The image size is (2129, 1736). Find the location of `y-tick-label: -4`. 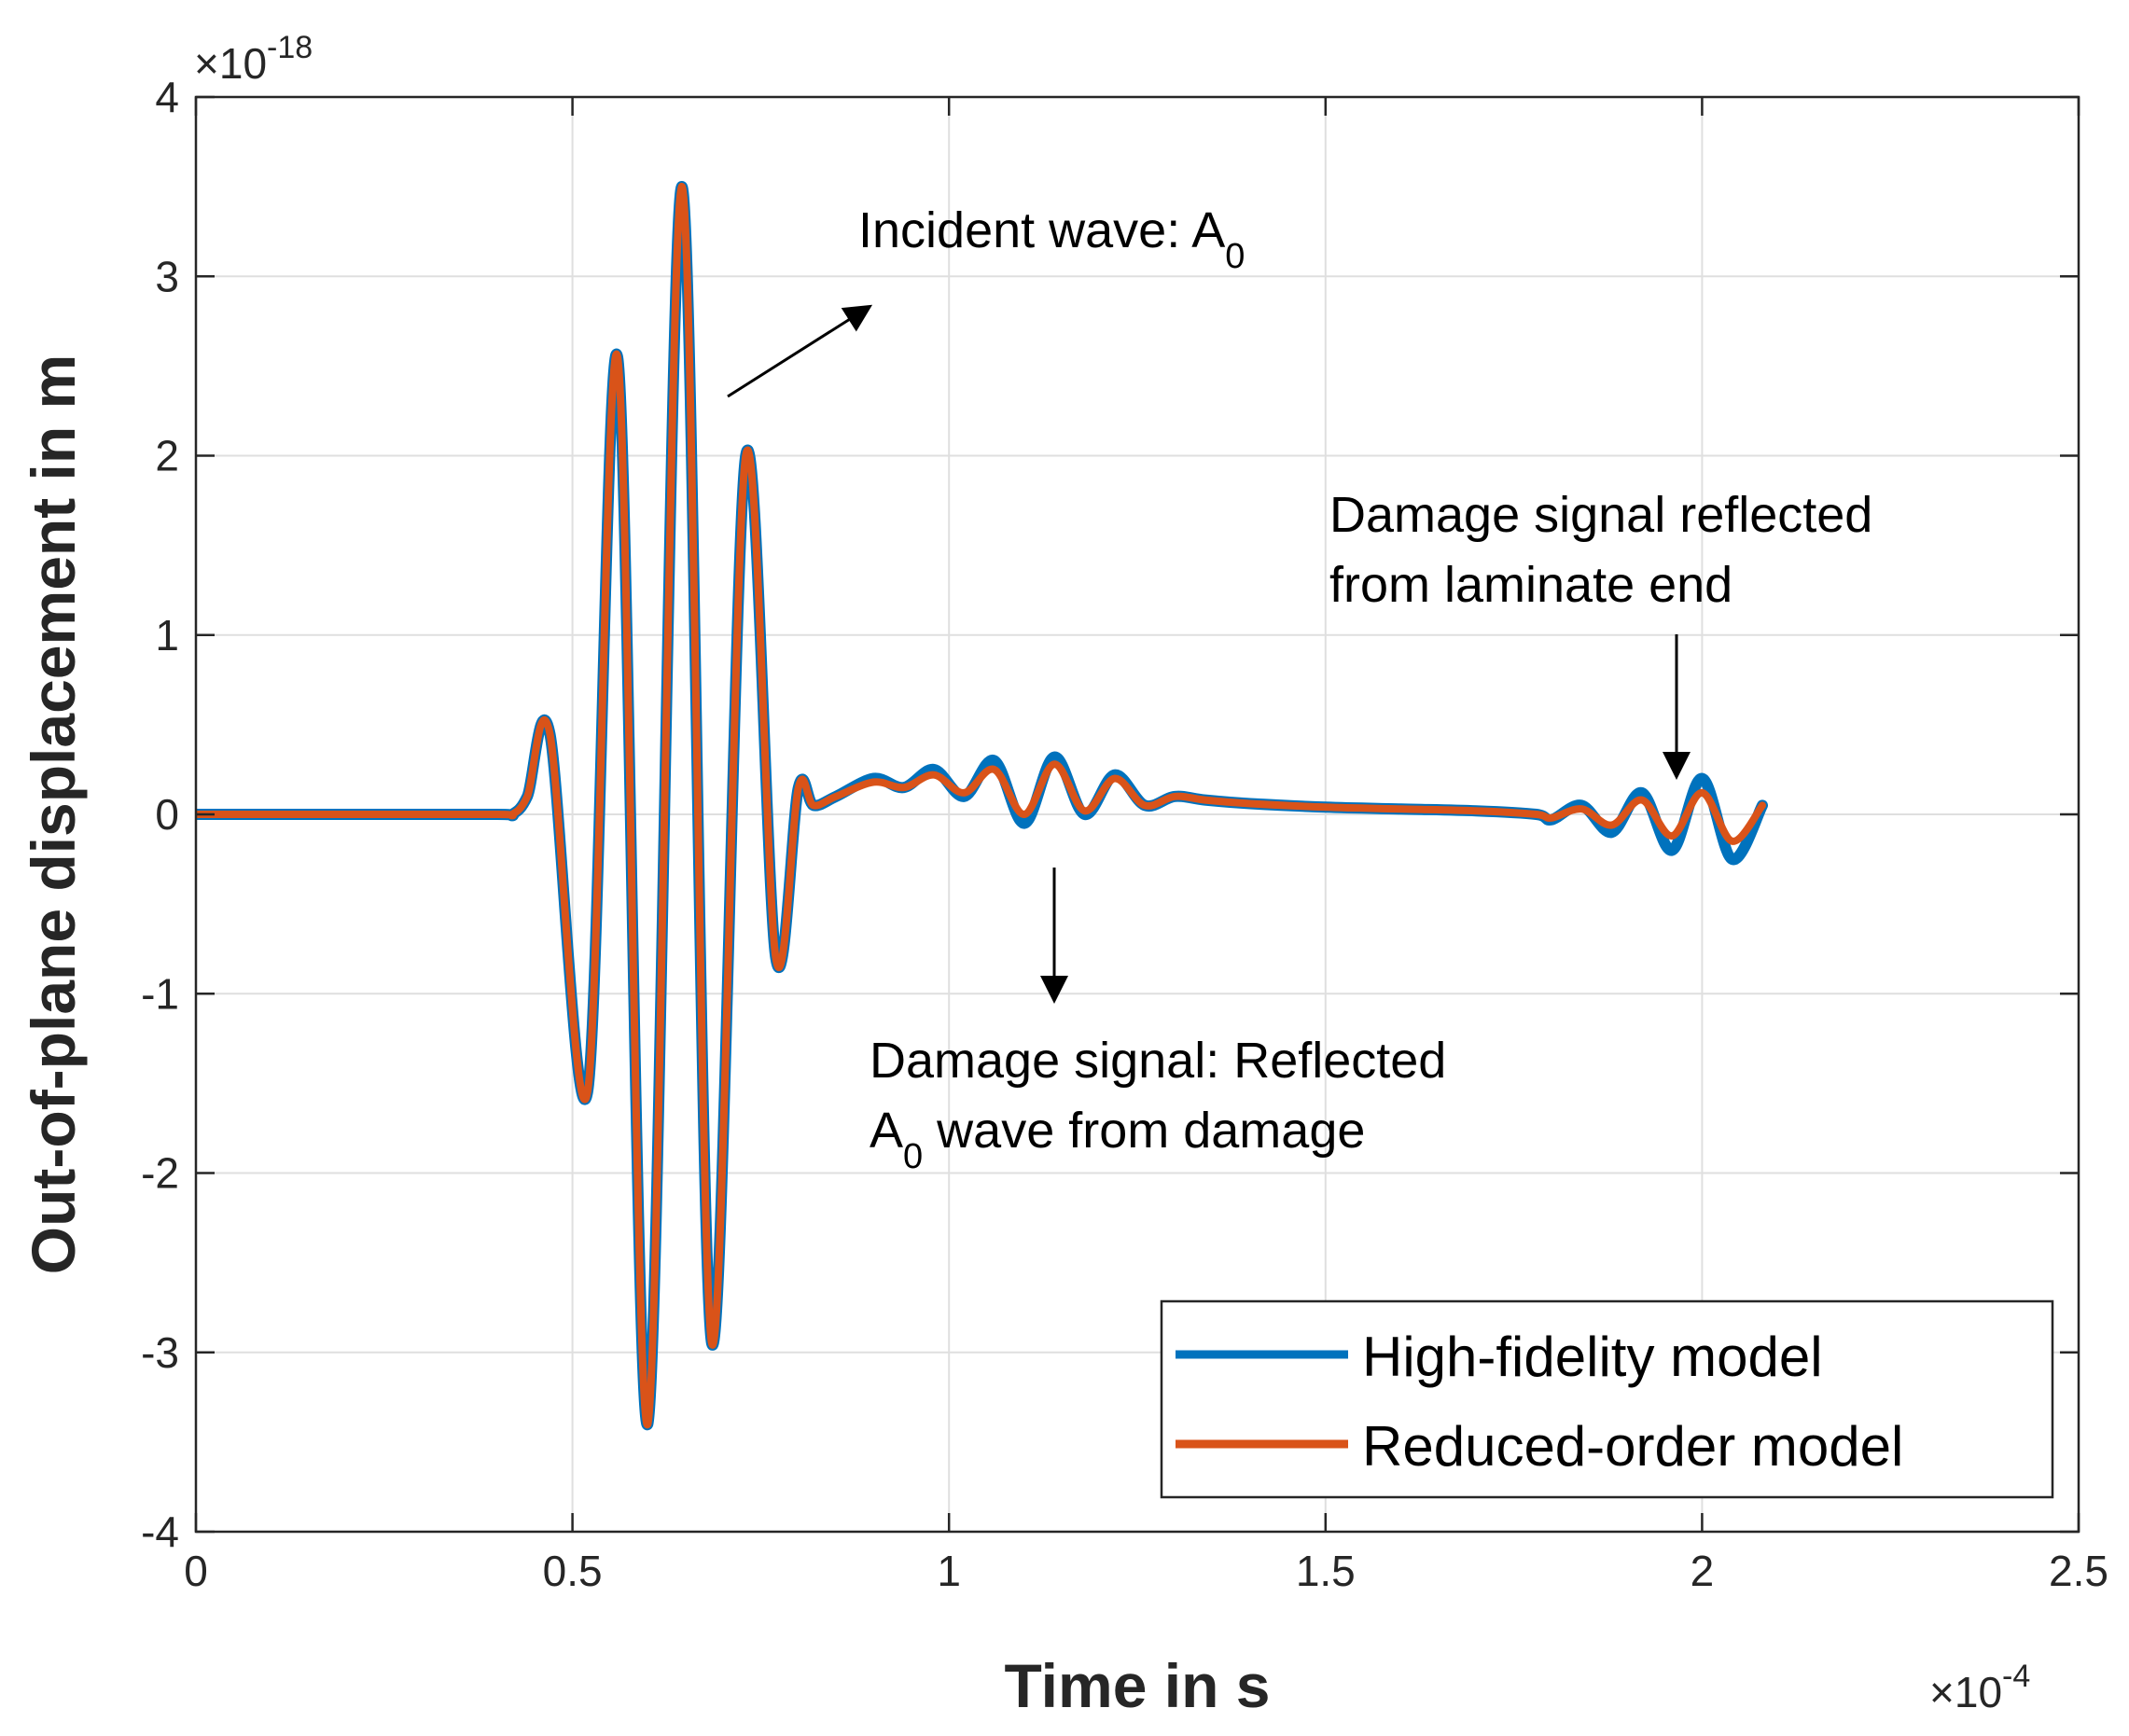

y-tick-label: -4 is located at coordinates (160, 1531).